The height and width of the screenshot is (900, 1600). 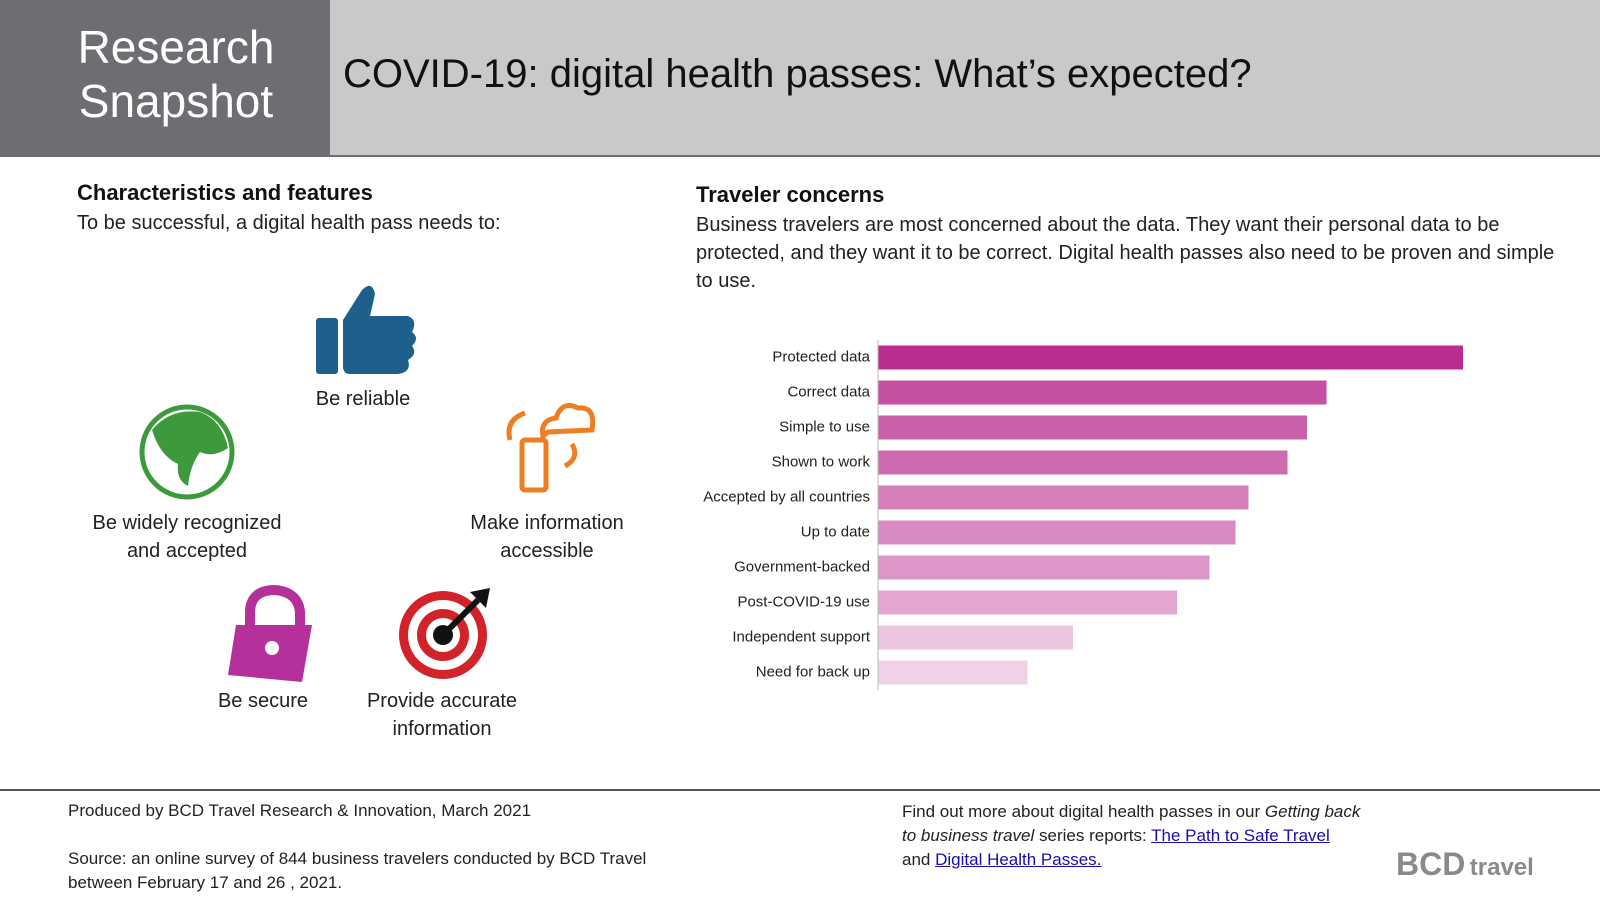 I want to click on category-label: Shown to work, so click(x=821, y=461).